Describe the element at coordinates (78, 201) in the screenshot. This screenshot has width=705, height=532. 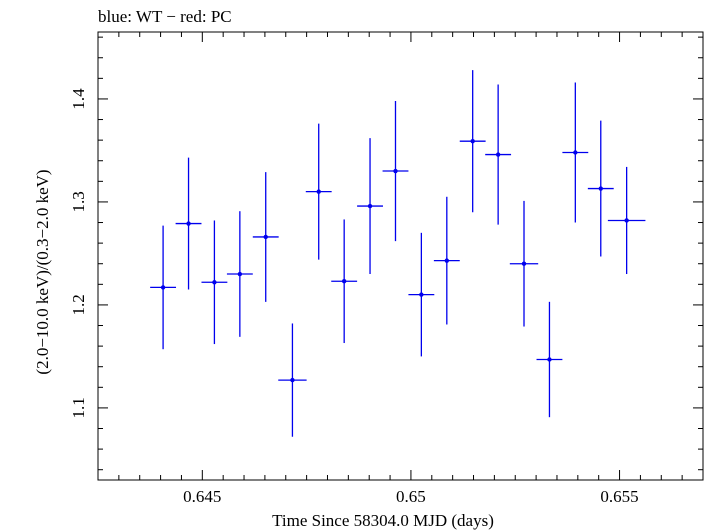
I see `y-tick-label: 1.3` at that location.